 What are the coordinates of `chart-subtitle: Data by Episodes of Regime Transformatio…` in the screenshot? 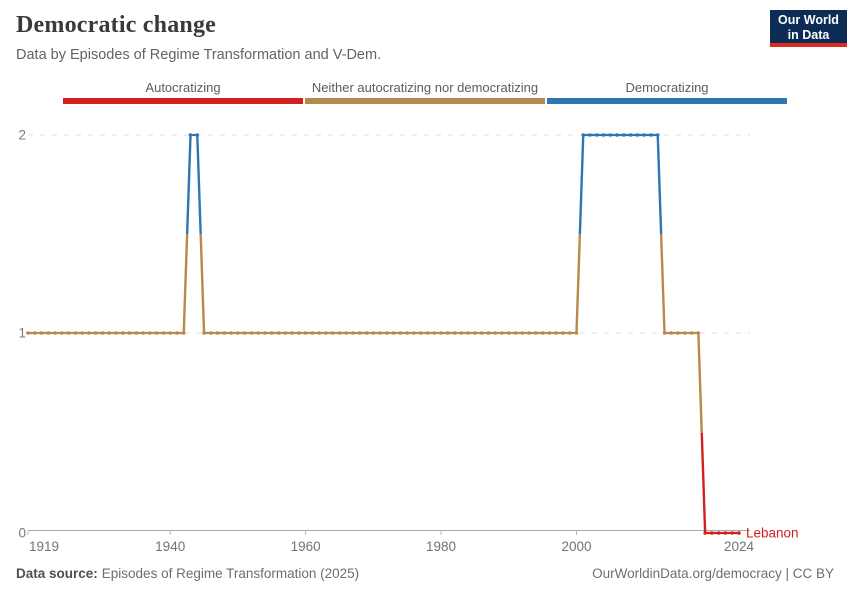 It's located at (199, 55).